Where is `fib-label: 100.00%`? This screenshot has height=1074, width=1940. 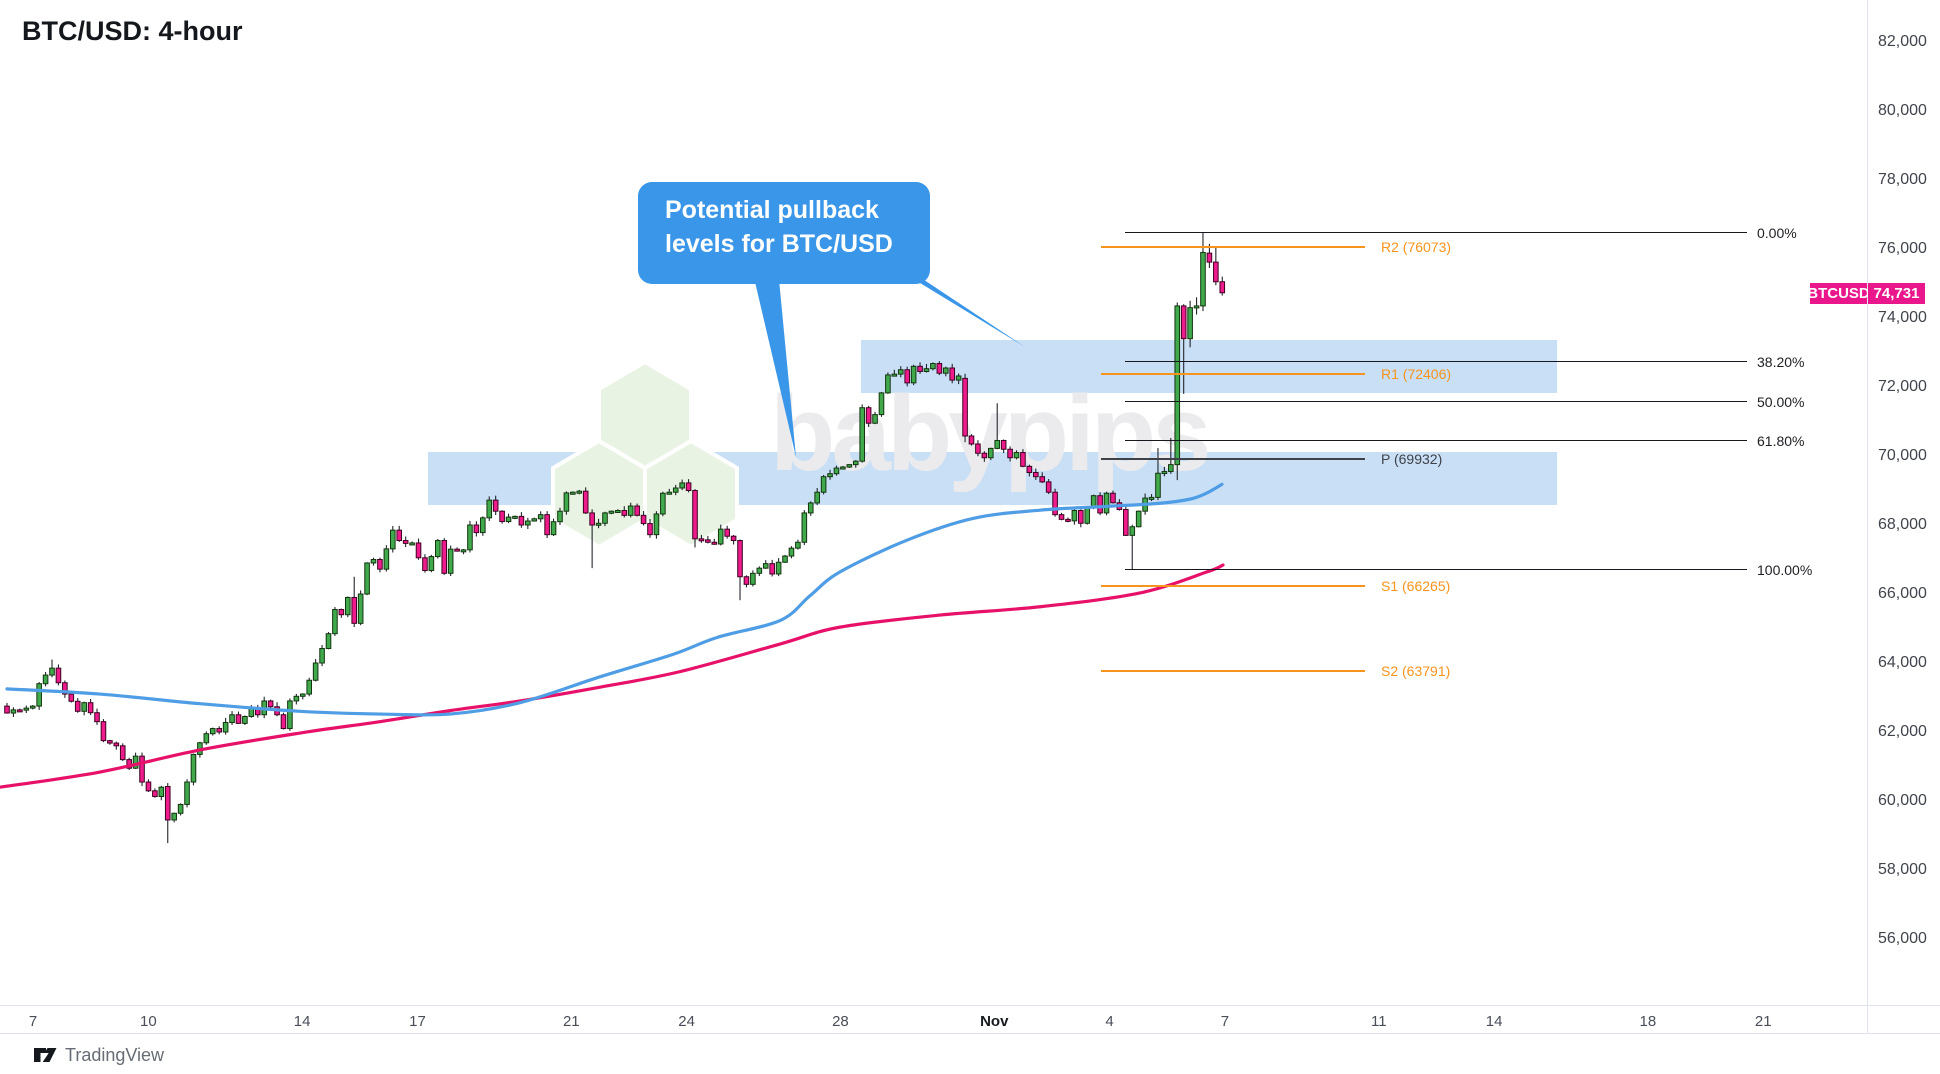
fib-label: 100.00% is located at coordinates (1785, 570).